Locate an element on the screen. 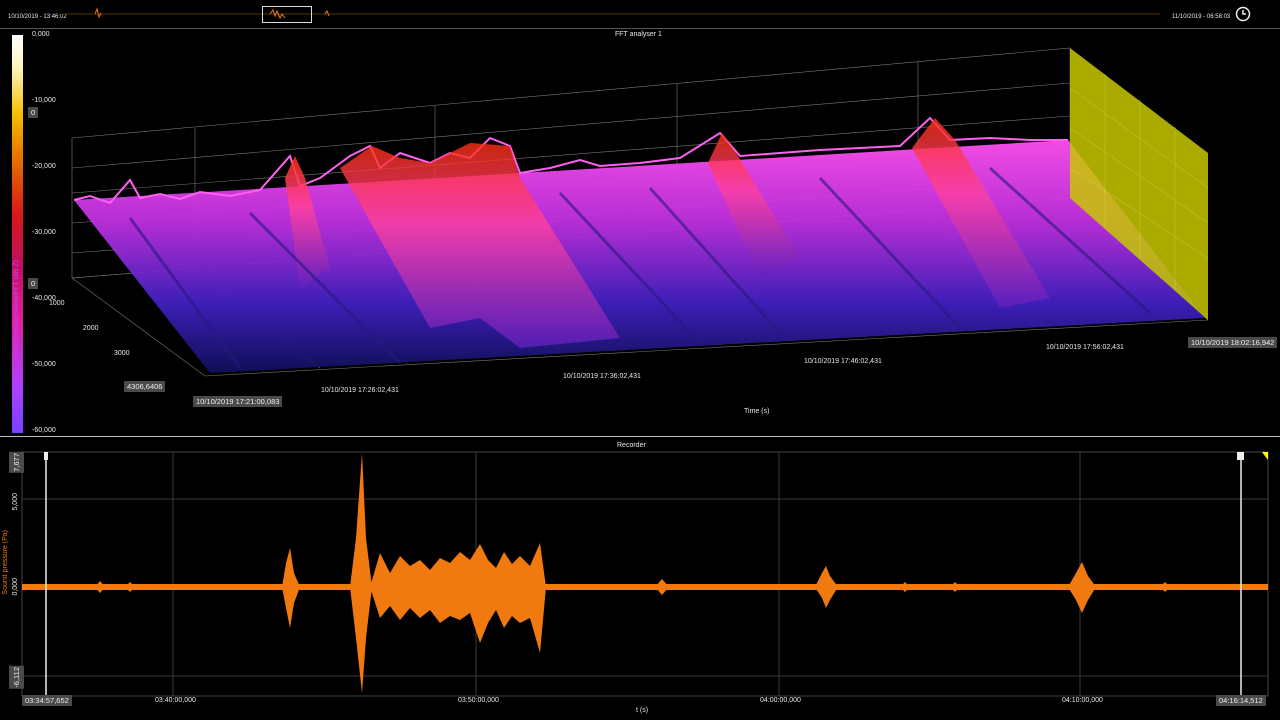  overview-end-time: 11/10/2019 - 06:58:03 is located at coordinates (1201, 17).